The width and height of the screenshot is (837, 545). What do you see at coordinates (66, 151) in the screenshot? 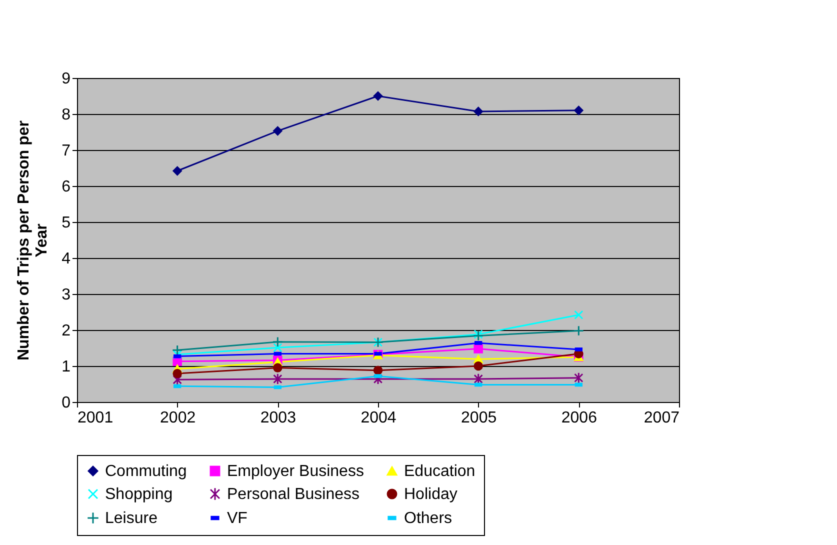
I see `y-tick-label: 7` at bounding box center [66, 151].